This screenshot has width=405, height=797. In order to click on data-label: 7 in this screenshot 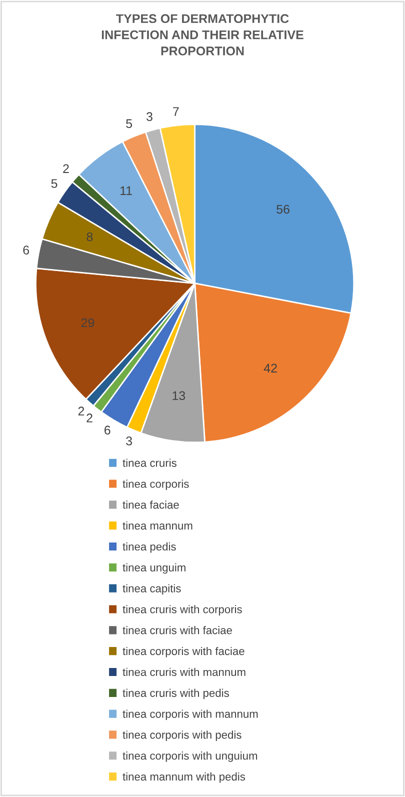, I will do `click(176, 111)`.